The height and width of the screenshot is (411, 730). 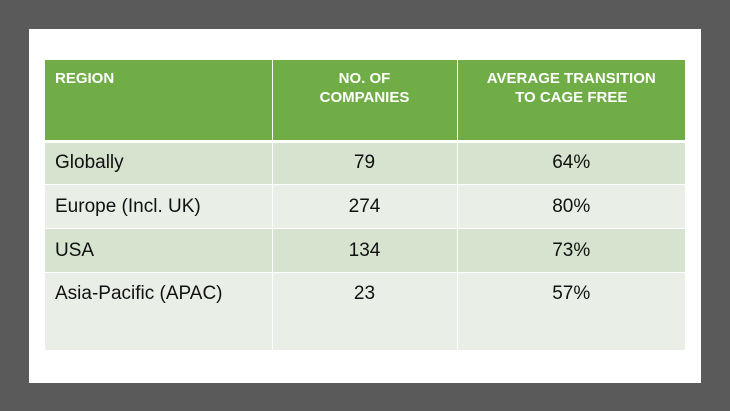 What do you see at coordinates (159, 311) in the screenshot?
I see `cell-region: Asia-Pacific (APAC)` at bounding box center [159, 311].